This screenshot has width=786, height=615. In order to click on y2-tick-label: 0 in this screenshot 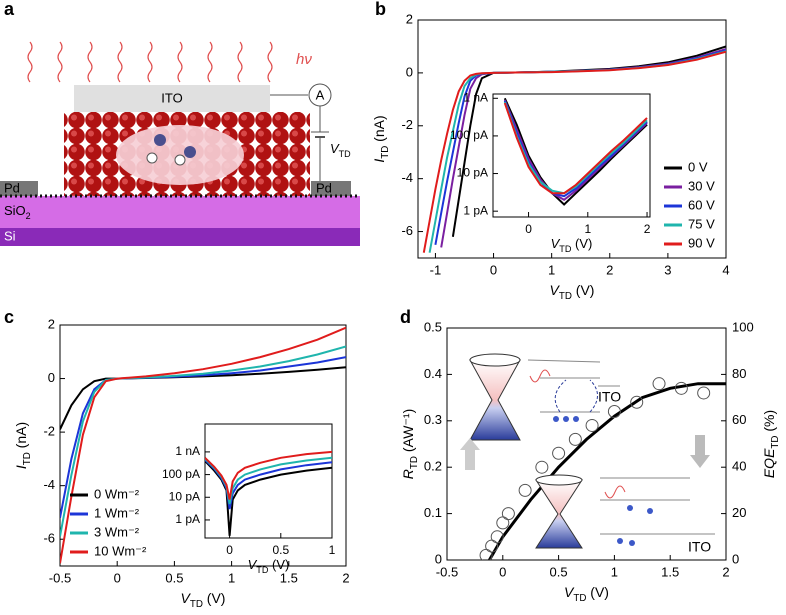, I will do `click(735, 558)`.